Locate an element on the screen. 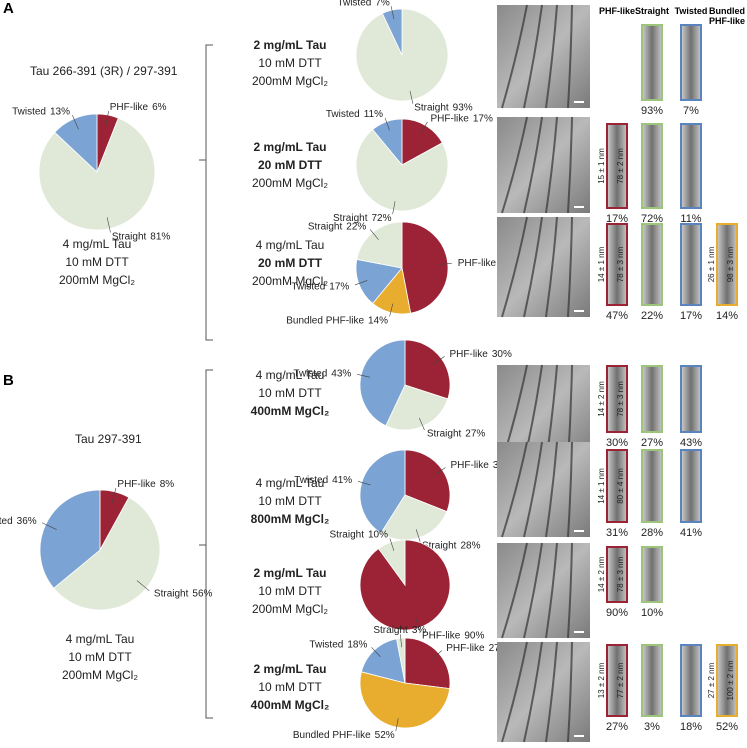 The height and width of the screenshot is (748, 747). condition: 20 mM DTT is located at coordinates (290, 263).